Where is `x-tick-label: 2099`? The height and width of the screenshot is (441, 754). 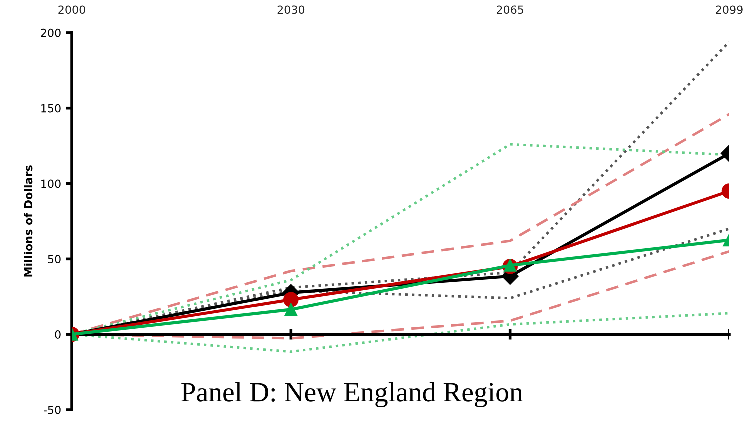 x-tick-label: 2099 is located at coordinates (729, 10).